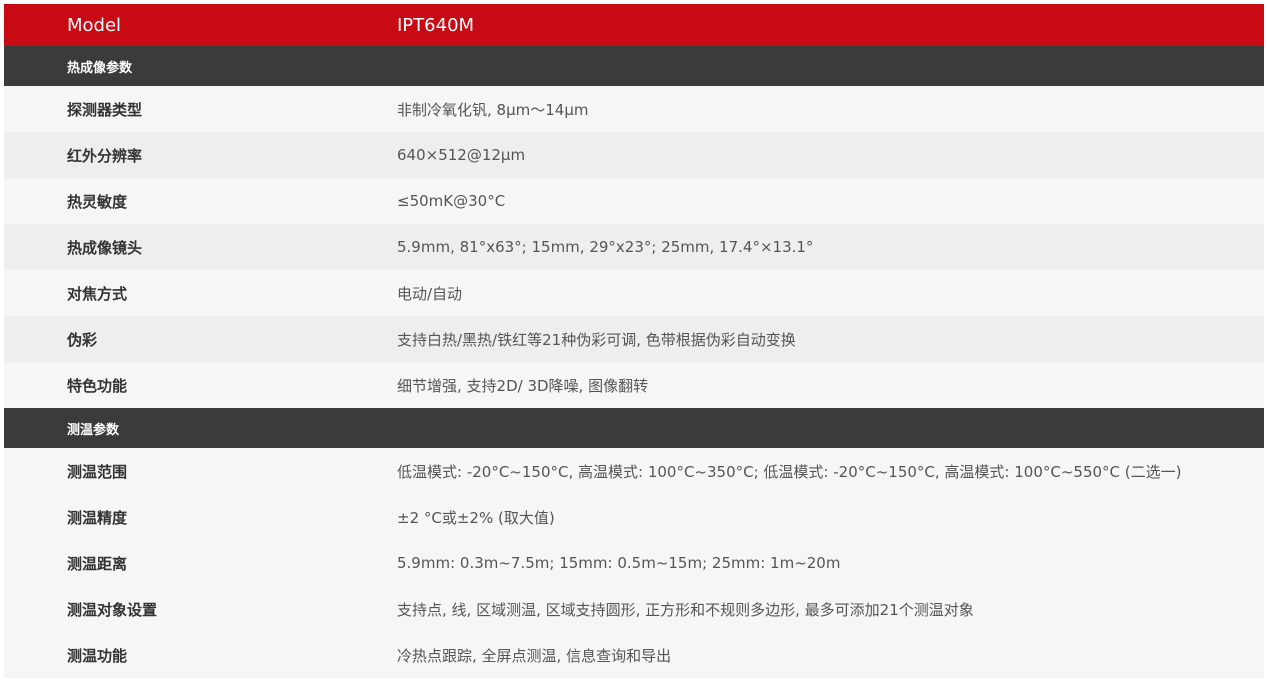 This screenshot has width=1267, height=681. What do you see at coordinates (634, 293) in the screenshot?
I see `table-row: 对焦方式 电动/自动` at bounding box center [634, 293].